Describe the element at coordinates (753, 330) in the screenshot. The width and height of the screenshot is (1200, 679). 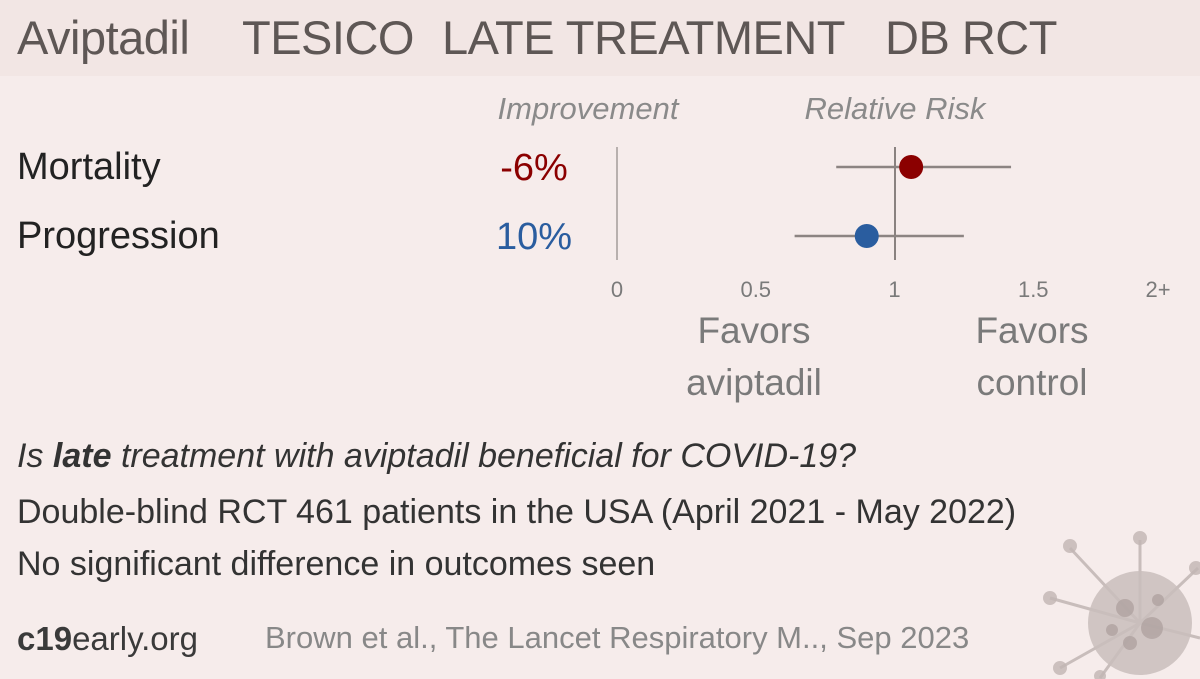
I see `favors-left-line1: Favors` at that location.